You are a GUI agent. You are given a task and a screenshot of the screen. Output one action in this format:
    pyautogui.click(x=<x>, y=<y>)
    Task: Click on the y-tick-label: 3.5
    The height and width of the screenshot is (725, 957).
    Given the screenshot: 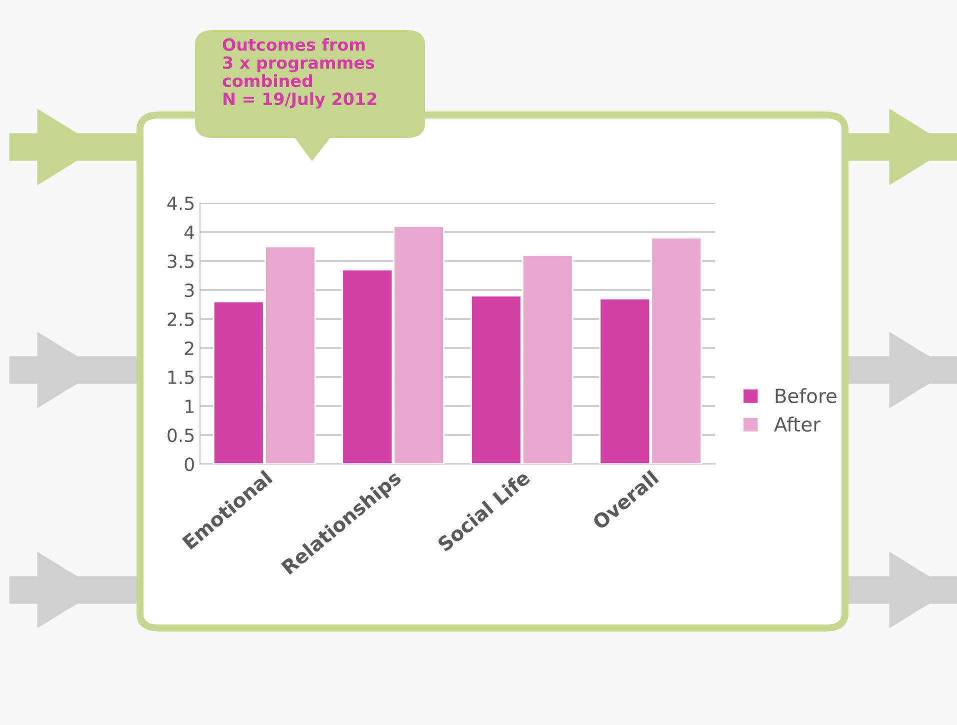 What is the action you would take?
    pyautogui.click(x=181, y=261)
    